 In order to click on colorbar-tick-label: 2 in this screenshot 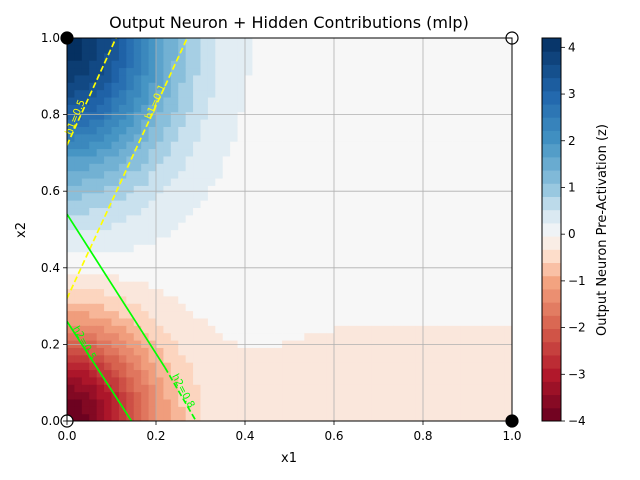, I will do `click(572, 141)`.